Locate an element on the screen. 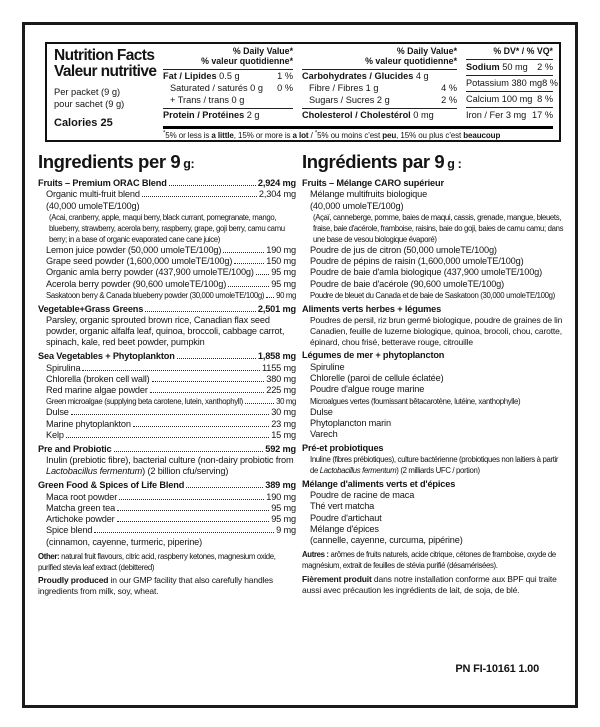  nutrient-row: Calcium 100 mg 8 % is located at coordinates (509, 99).